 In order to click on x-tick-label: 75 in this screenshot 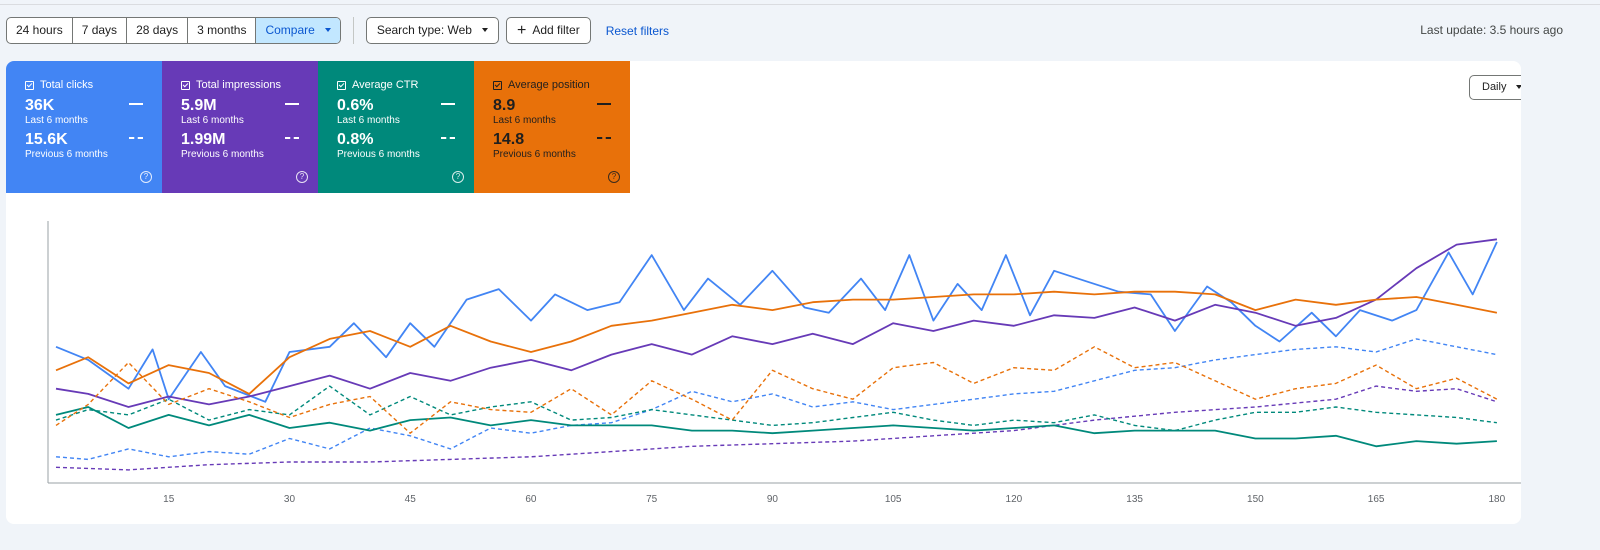, I will do `click(652, 499)`.